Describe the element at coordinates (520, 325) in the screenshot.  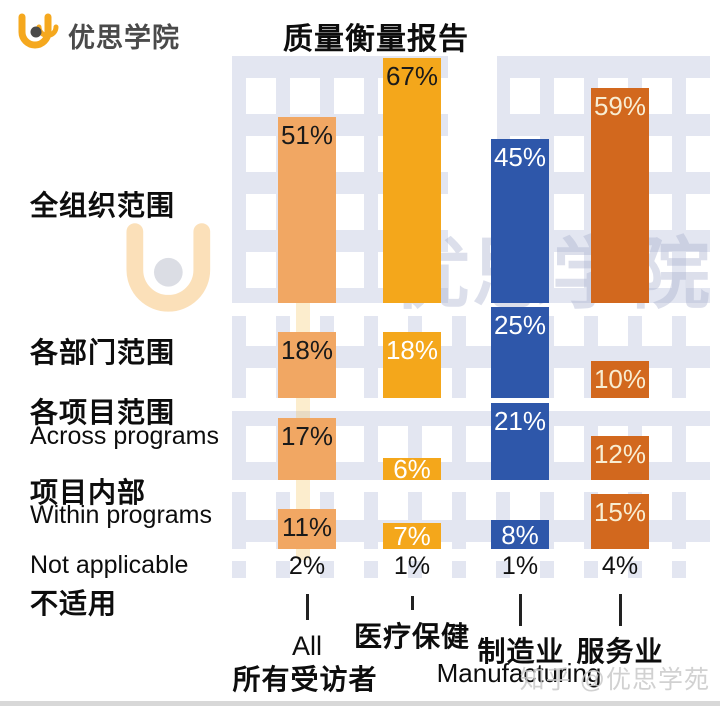
I see `bar-value-label: 25%` at that location.